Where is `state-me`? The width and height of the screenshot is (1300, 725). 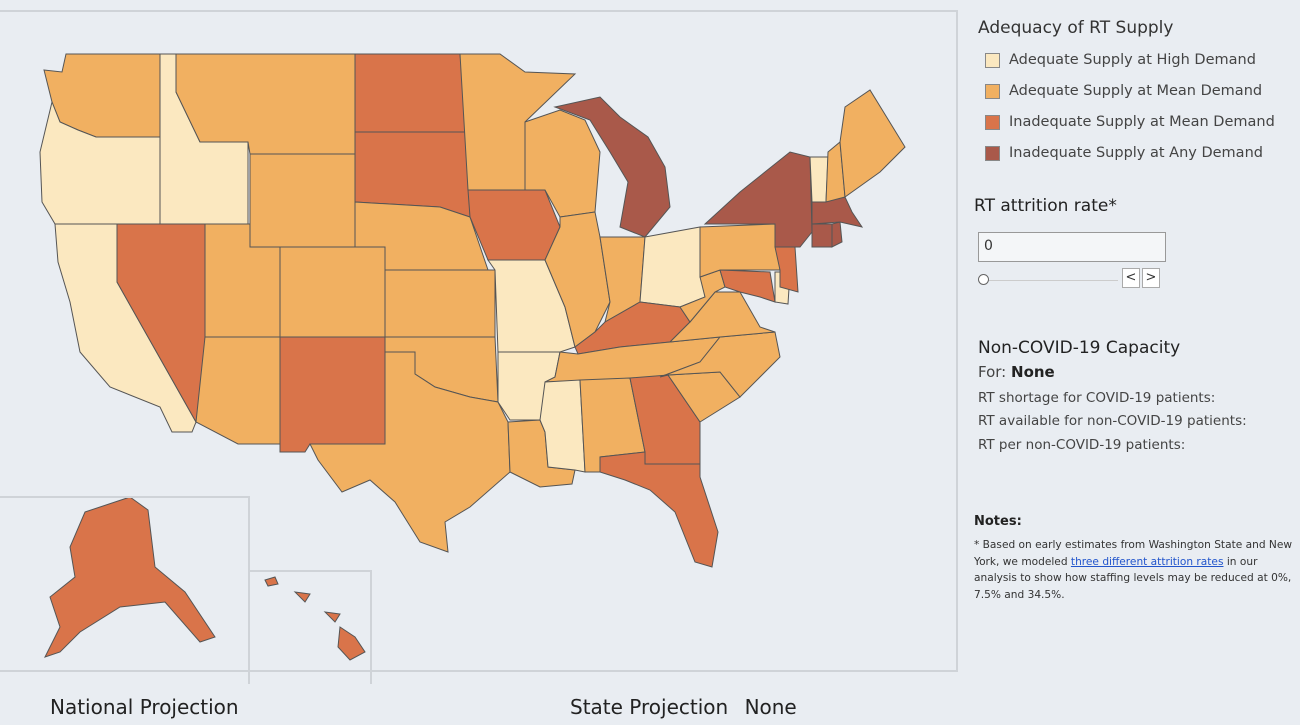 state-me is located at coordinates (872, 143).